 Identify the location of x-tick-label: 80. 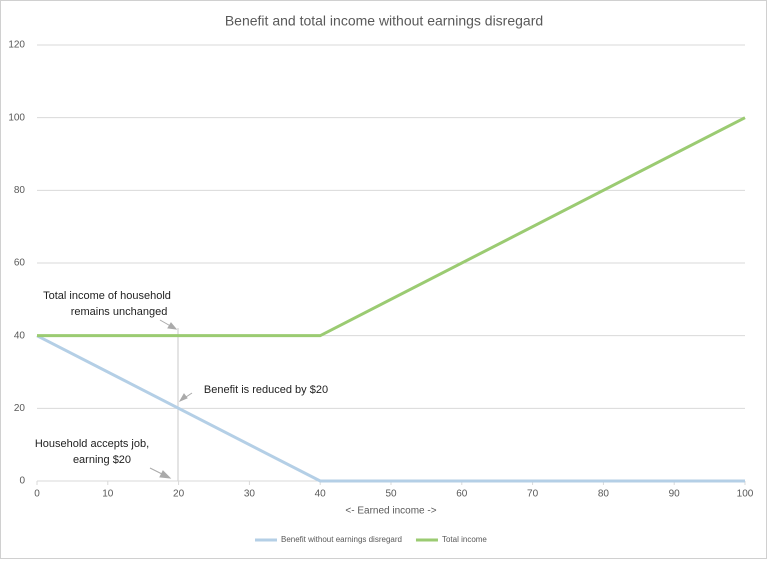
(604, 494).